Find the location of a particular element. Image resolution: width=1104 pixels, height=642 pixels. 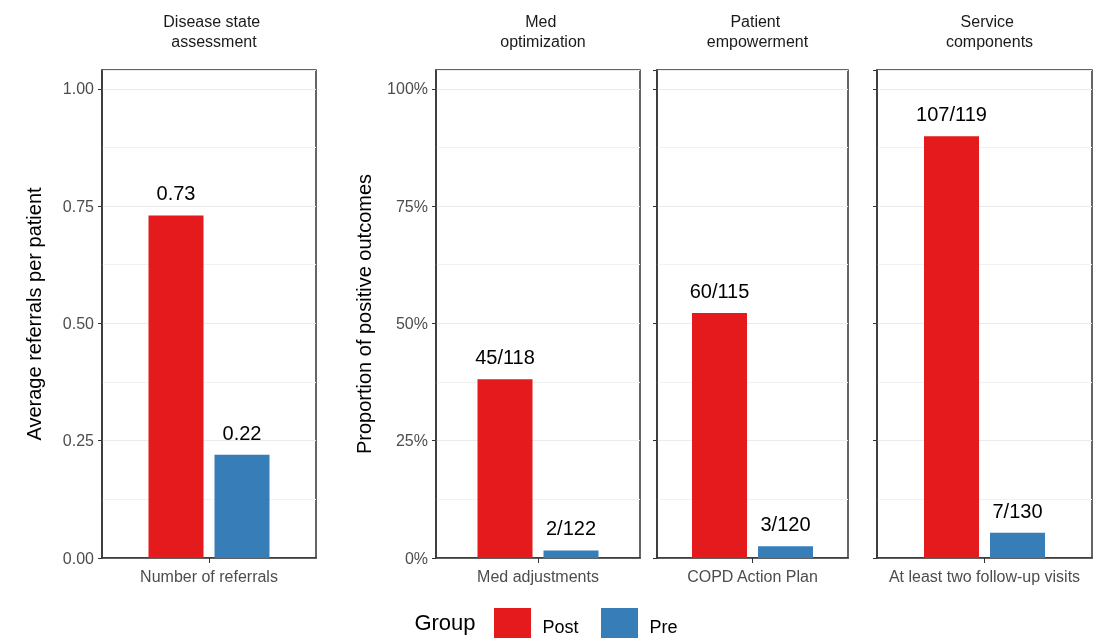

y-tick-label: 0.25 is located at coordinates (78, 441).